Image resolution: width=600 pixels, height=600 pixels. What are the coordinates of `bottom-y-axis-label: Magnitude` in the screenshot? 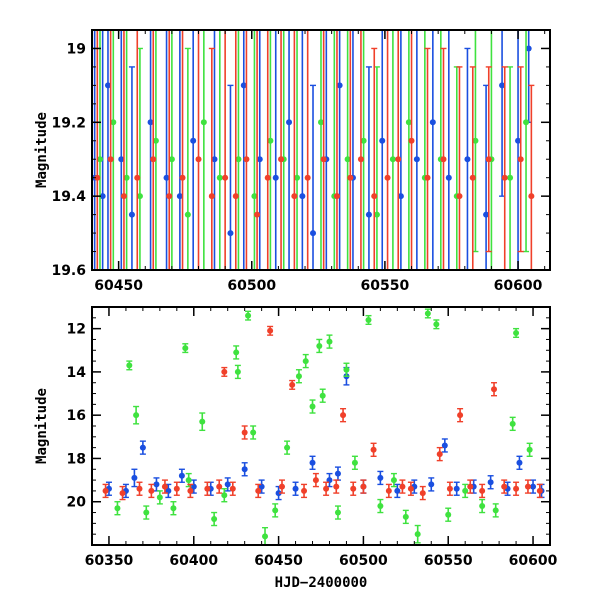 It's located at (42, 426).